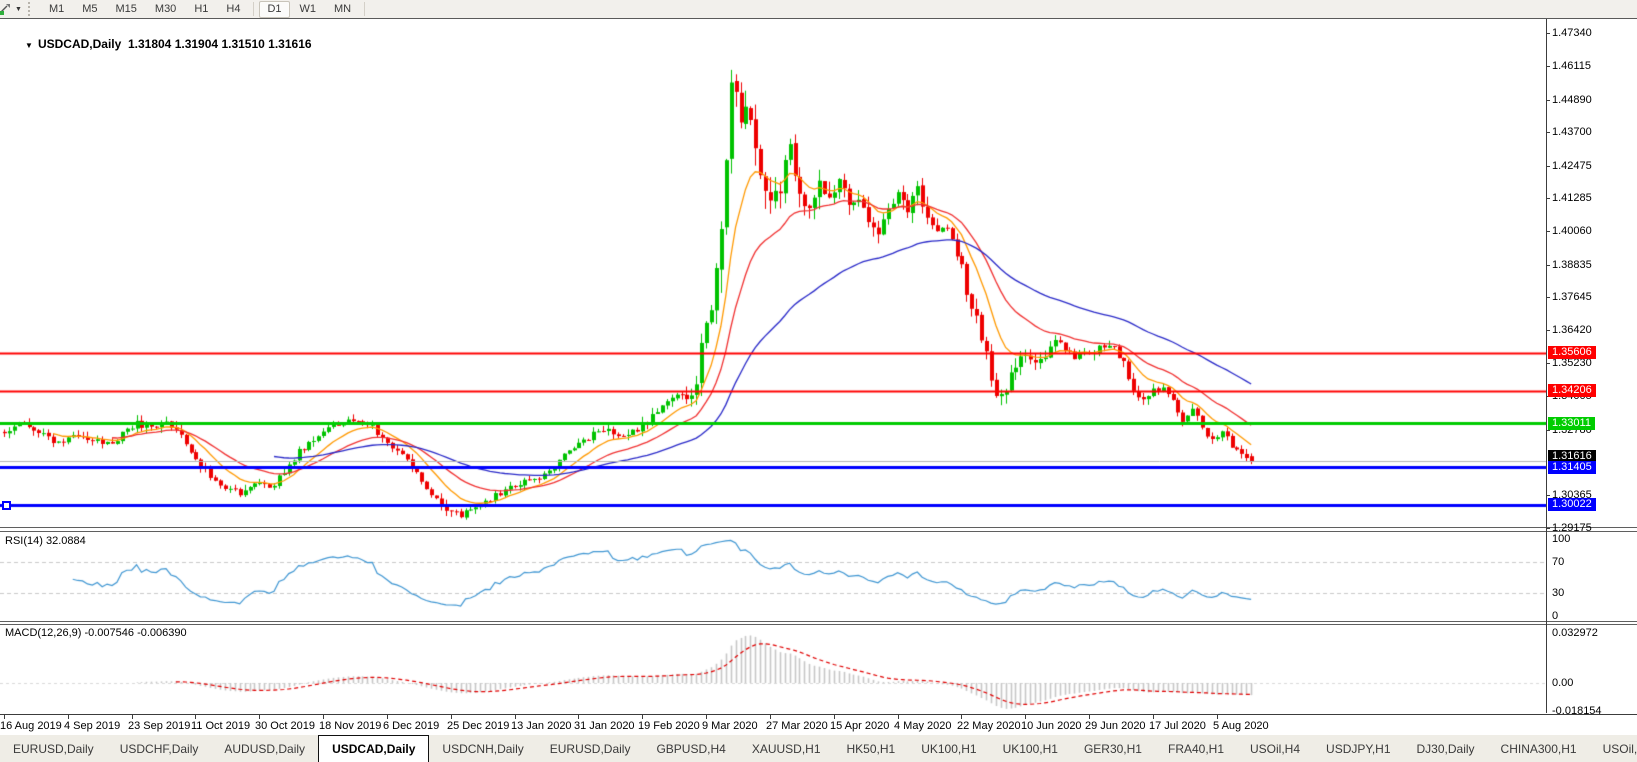 The image size is (1637, 762). What do you see at coordinates (1275, 748) in the screenshot?
I see `chart-tab-usoil-h4: USOil,H4` at bounding box center [1275, 748].